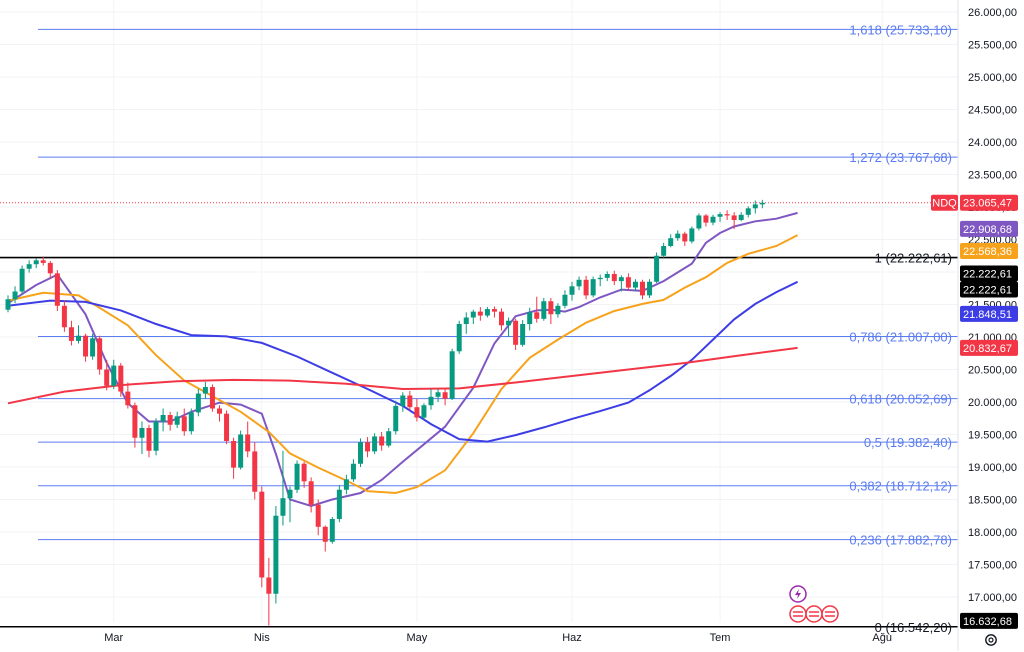 The width and height of the screenshot is (1024, 652). I want to click on y-tick-label: 18.000,00, so click(992, 533).